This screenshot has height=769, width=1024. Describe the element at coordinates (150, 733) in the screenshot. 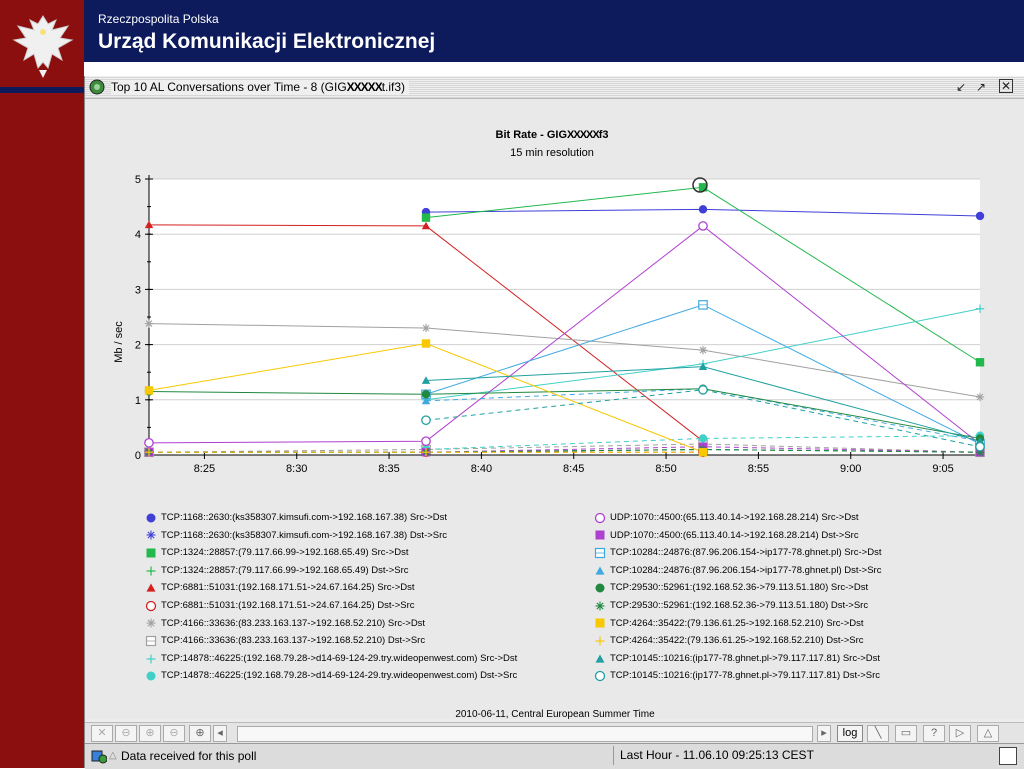

I see `zoom-in-icon: ⊕` at that location.